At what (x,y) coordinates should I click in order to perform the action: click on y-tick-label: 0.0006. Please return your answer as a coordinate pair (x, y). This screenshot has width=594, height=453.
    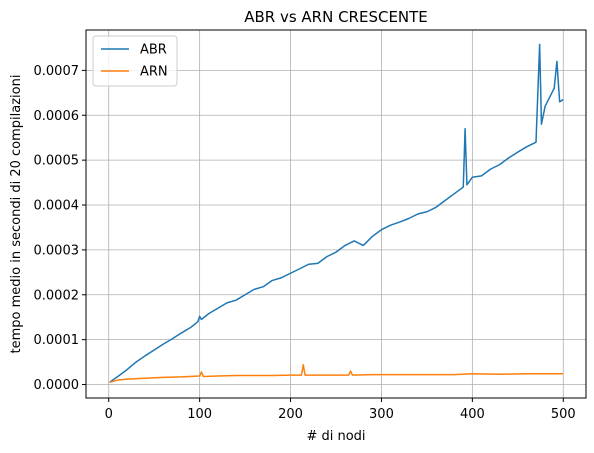
    Looking at the image, I should click on (57, 116).